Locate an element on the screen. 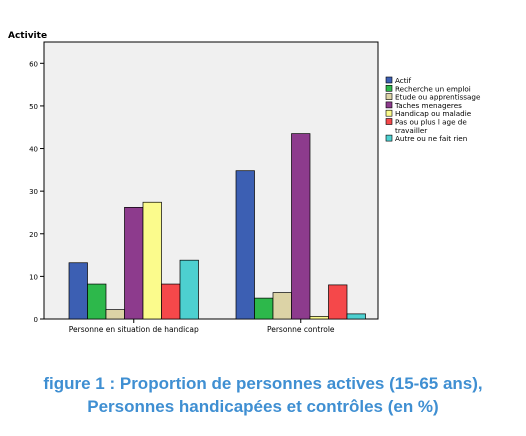 The image size is (526, 436). y-axis: 0 10 20 30 40 50 60 is located at coordinates (36, 192).